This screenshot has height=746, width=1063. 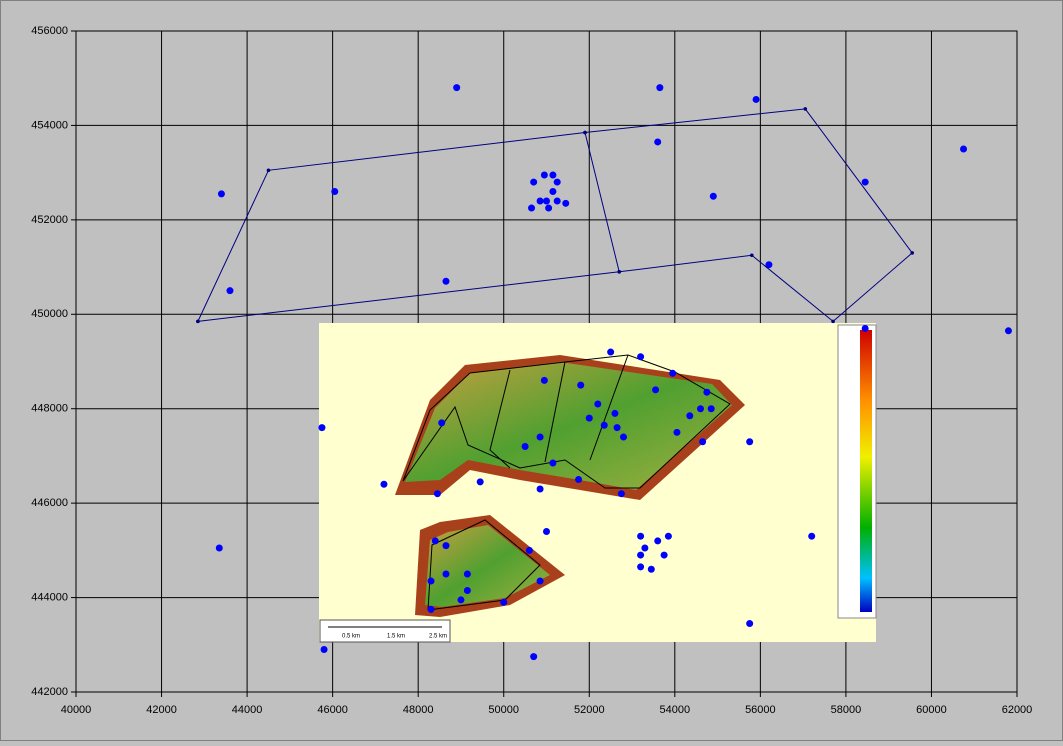 What do you see at coordinates (49, 597) in the screenshot?
I see `y-tick-label: 444000` at bounding box center [49, 597].